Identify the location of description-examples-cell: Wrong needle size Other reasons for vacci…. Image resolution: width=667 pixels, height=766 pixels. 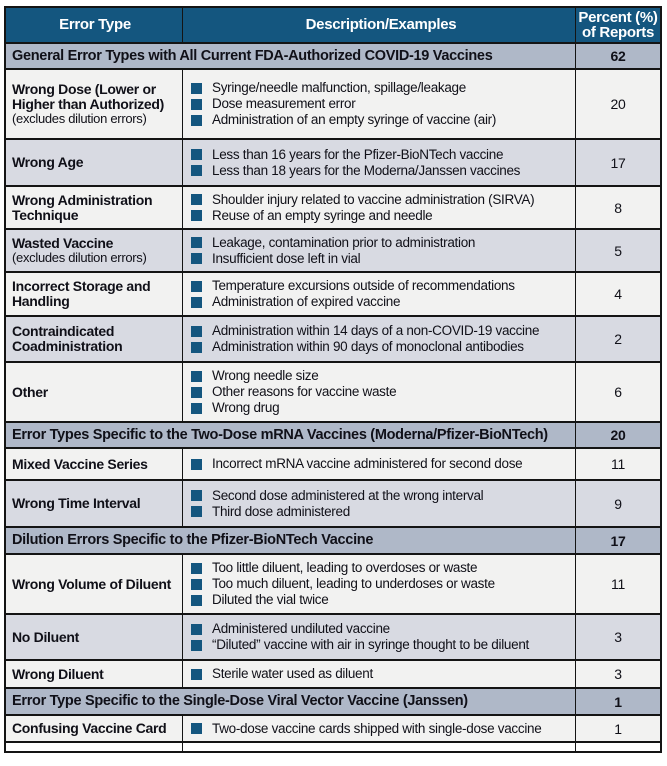
(379, 392).